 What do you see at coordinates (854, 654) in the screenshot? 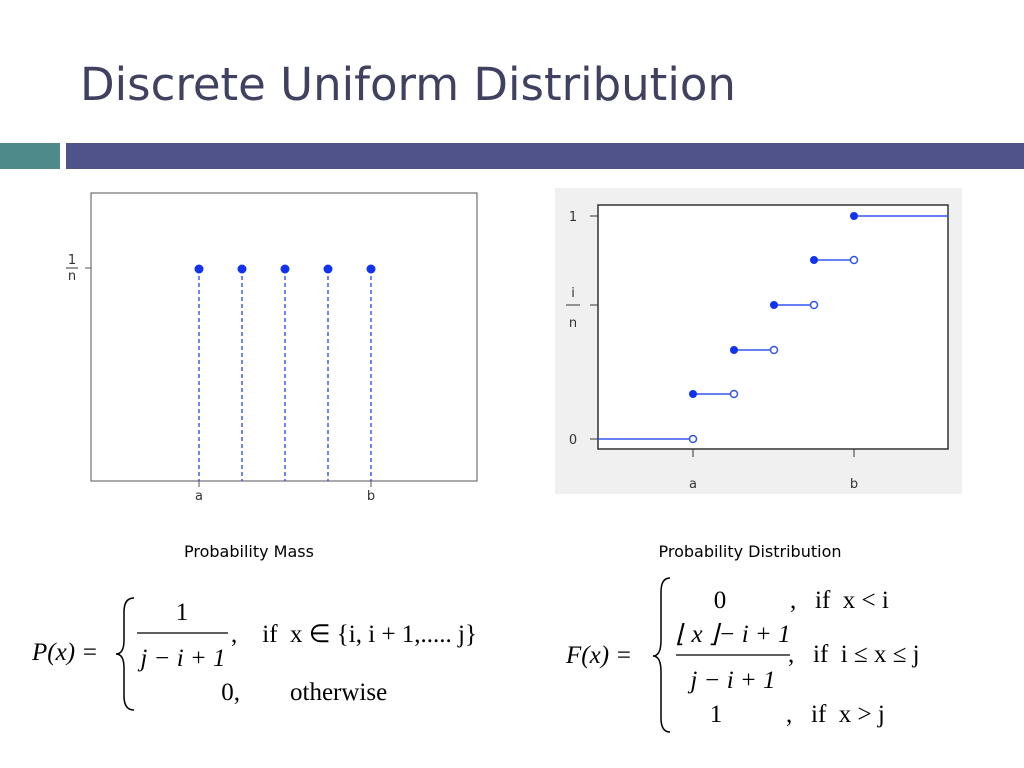
I see `formula-text: , if i ≤ x ≤ j` at bounding box center [854, 654].